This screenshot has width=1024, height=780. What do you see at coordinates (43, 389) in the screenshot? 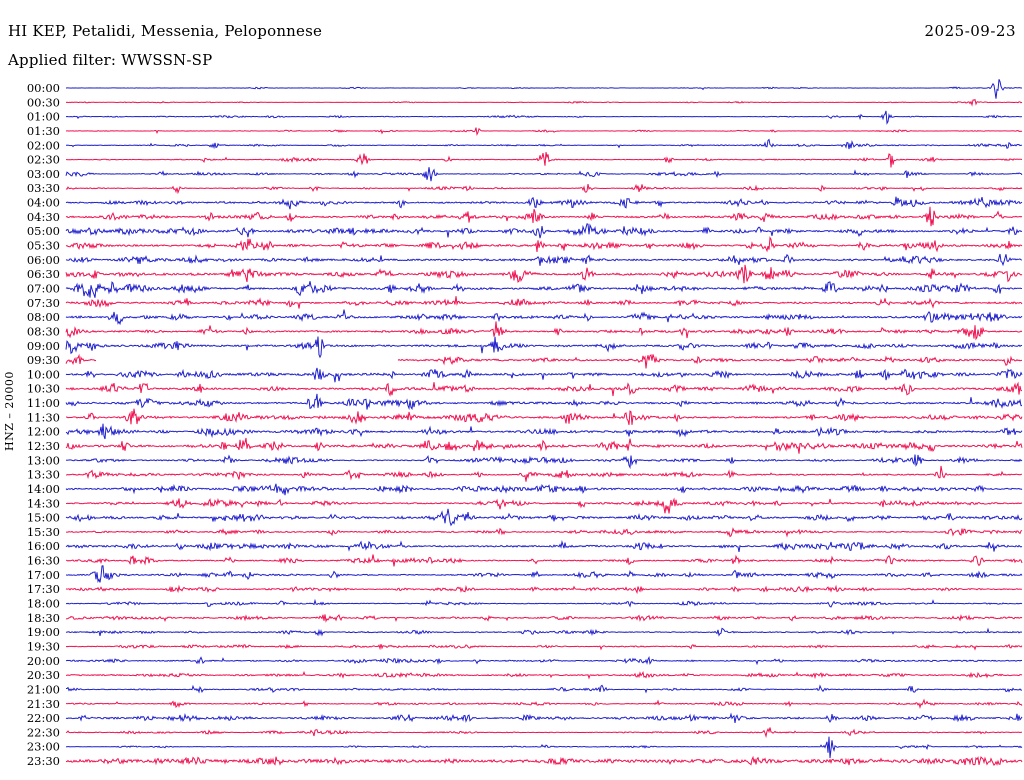
I see `row-time-label: 10:30` at bounding box center [43, 389].